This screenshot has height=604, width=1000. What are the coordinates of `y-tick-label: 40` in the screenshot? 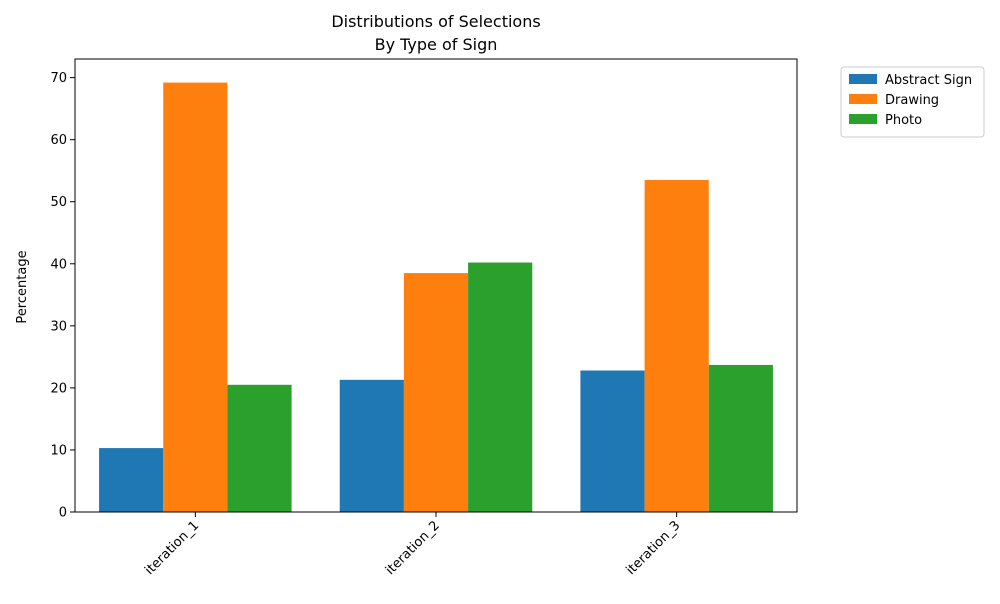 It's located at (58, 264).